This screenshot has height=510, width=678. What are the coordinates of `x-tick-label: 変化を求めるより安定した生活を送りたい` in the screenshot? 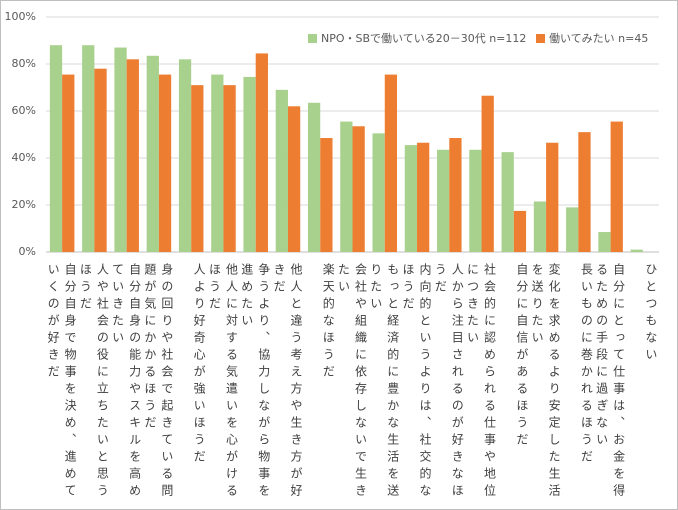 It's located at (546, 382).